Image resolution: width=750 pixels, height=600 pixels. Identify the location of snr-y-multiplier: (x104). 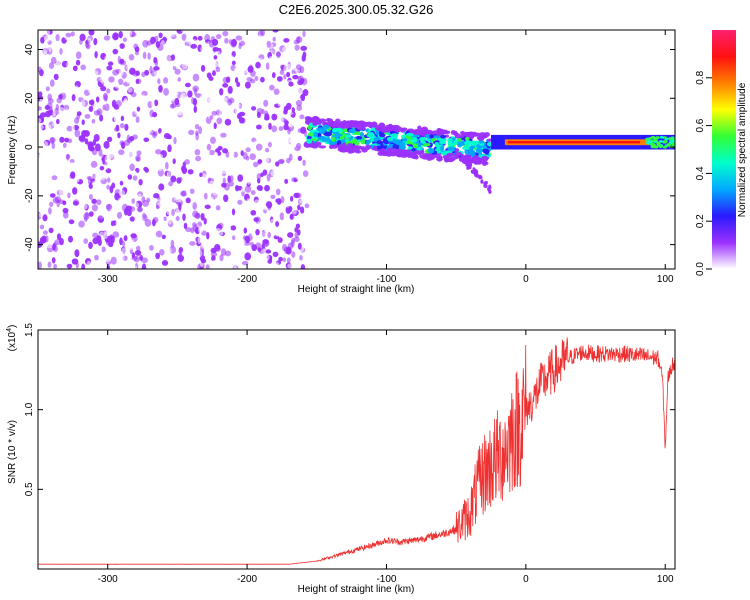
(12, 338).